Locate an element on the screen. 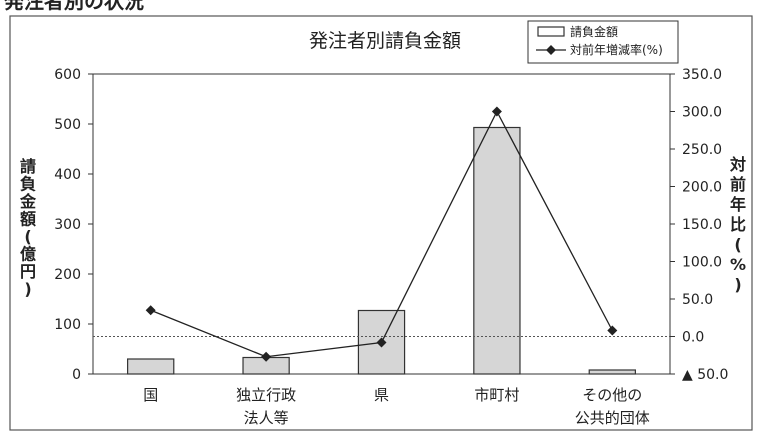 This screenshot has height=432, width=757. x-tick-label: 法人等 is located at coordinates (266, 418).